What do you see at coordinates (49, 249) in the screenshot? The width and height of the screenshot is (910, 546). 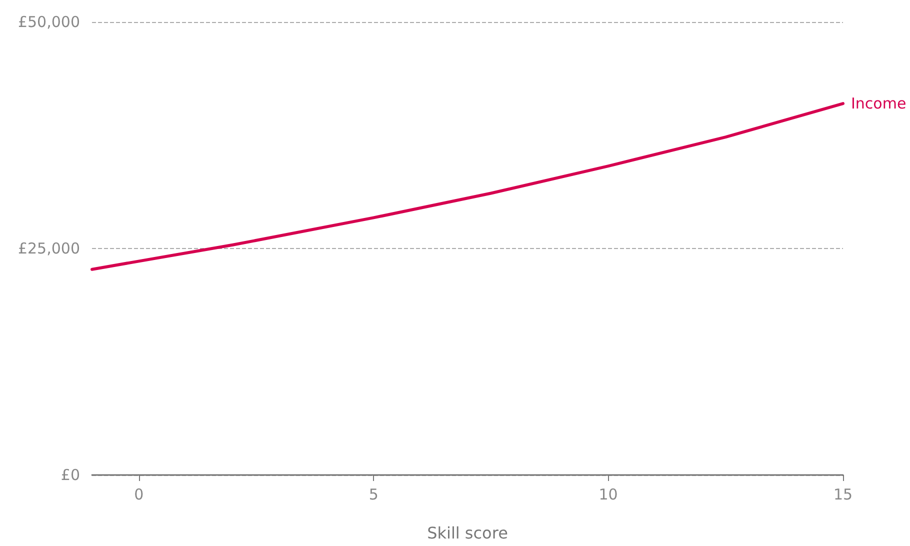 I see `y-tick-label: £25,000` at bounding box center [49, 249].